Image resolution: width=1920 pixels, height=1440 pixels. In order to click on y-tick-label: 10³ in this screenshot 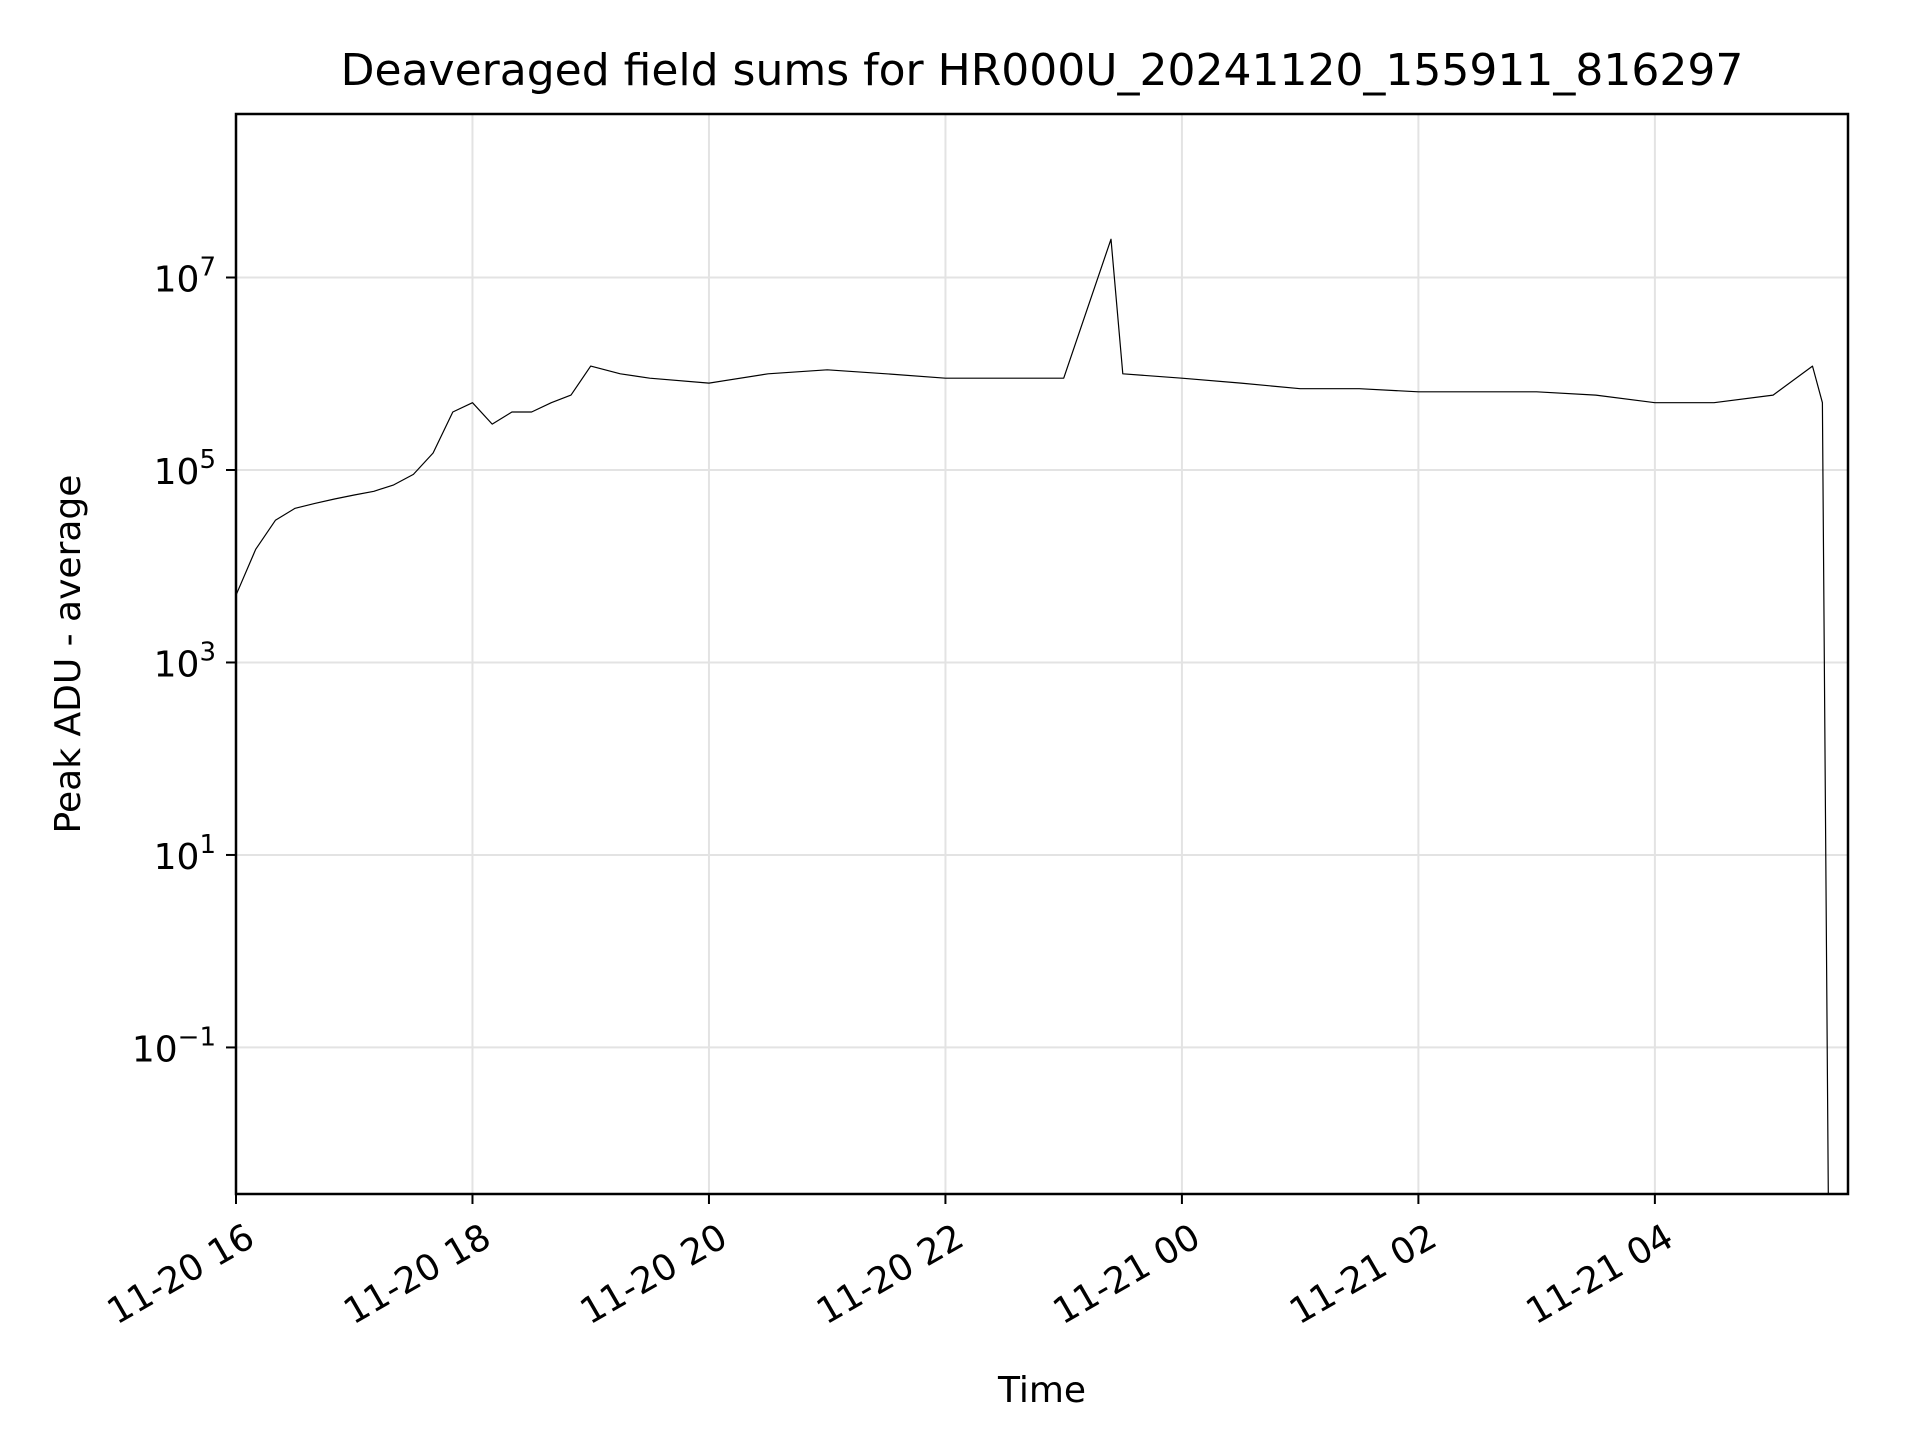, I will do `click(185, 661)`.